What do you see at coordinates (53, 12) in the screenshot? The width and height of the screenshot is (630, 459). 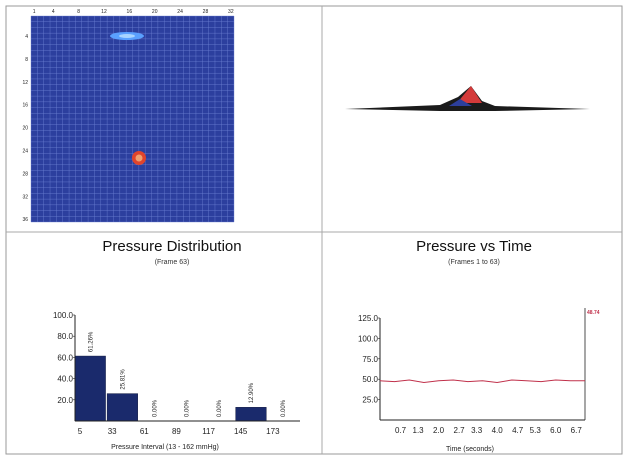 I see `heatmap-column-tick: 4` at bounding box center [53, 12].